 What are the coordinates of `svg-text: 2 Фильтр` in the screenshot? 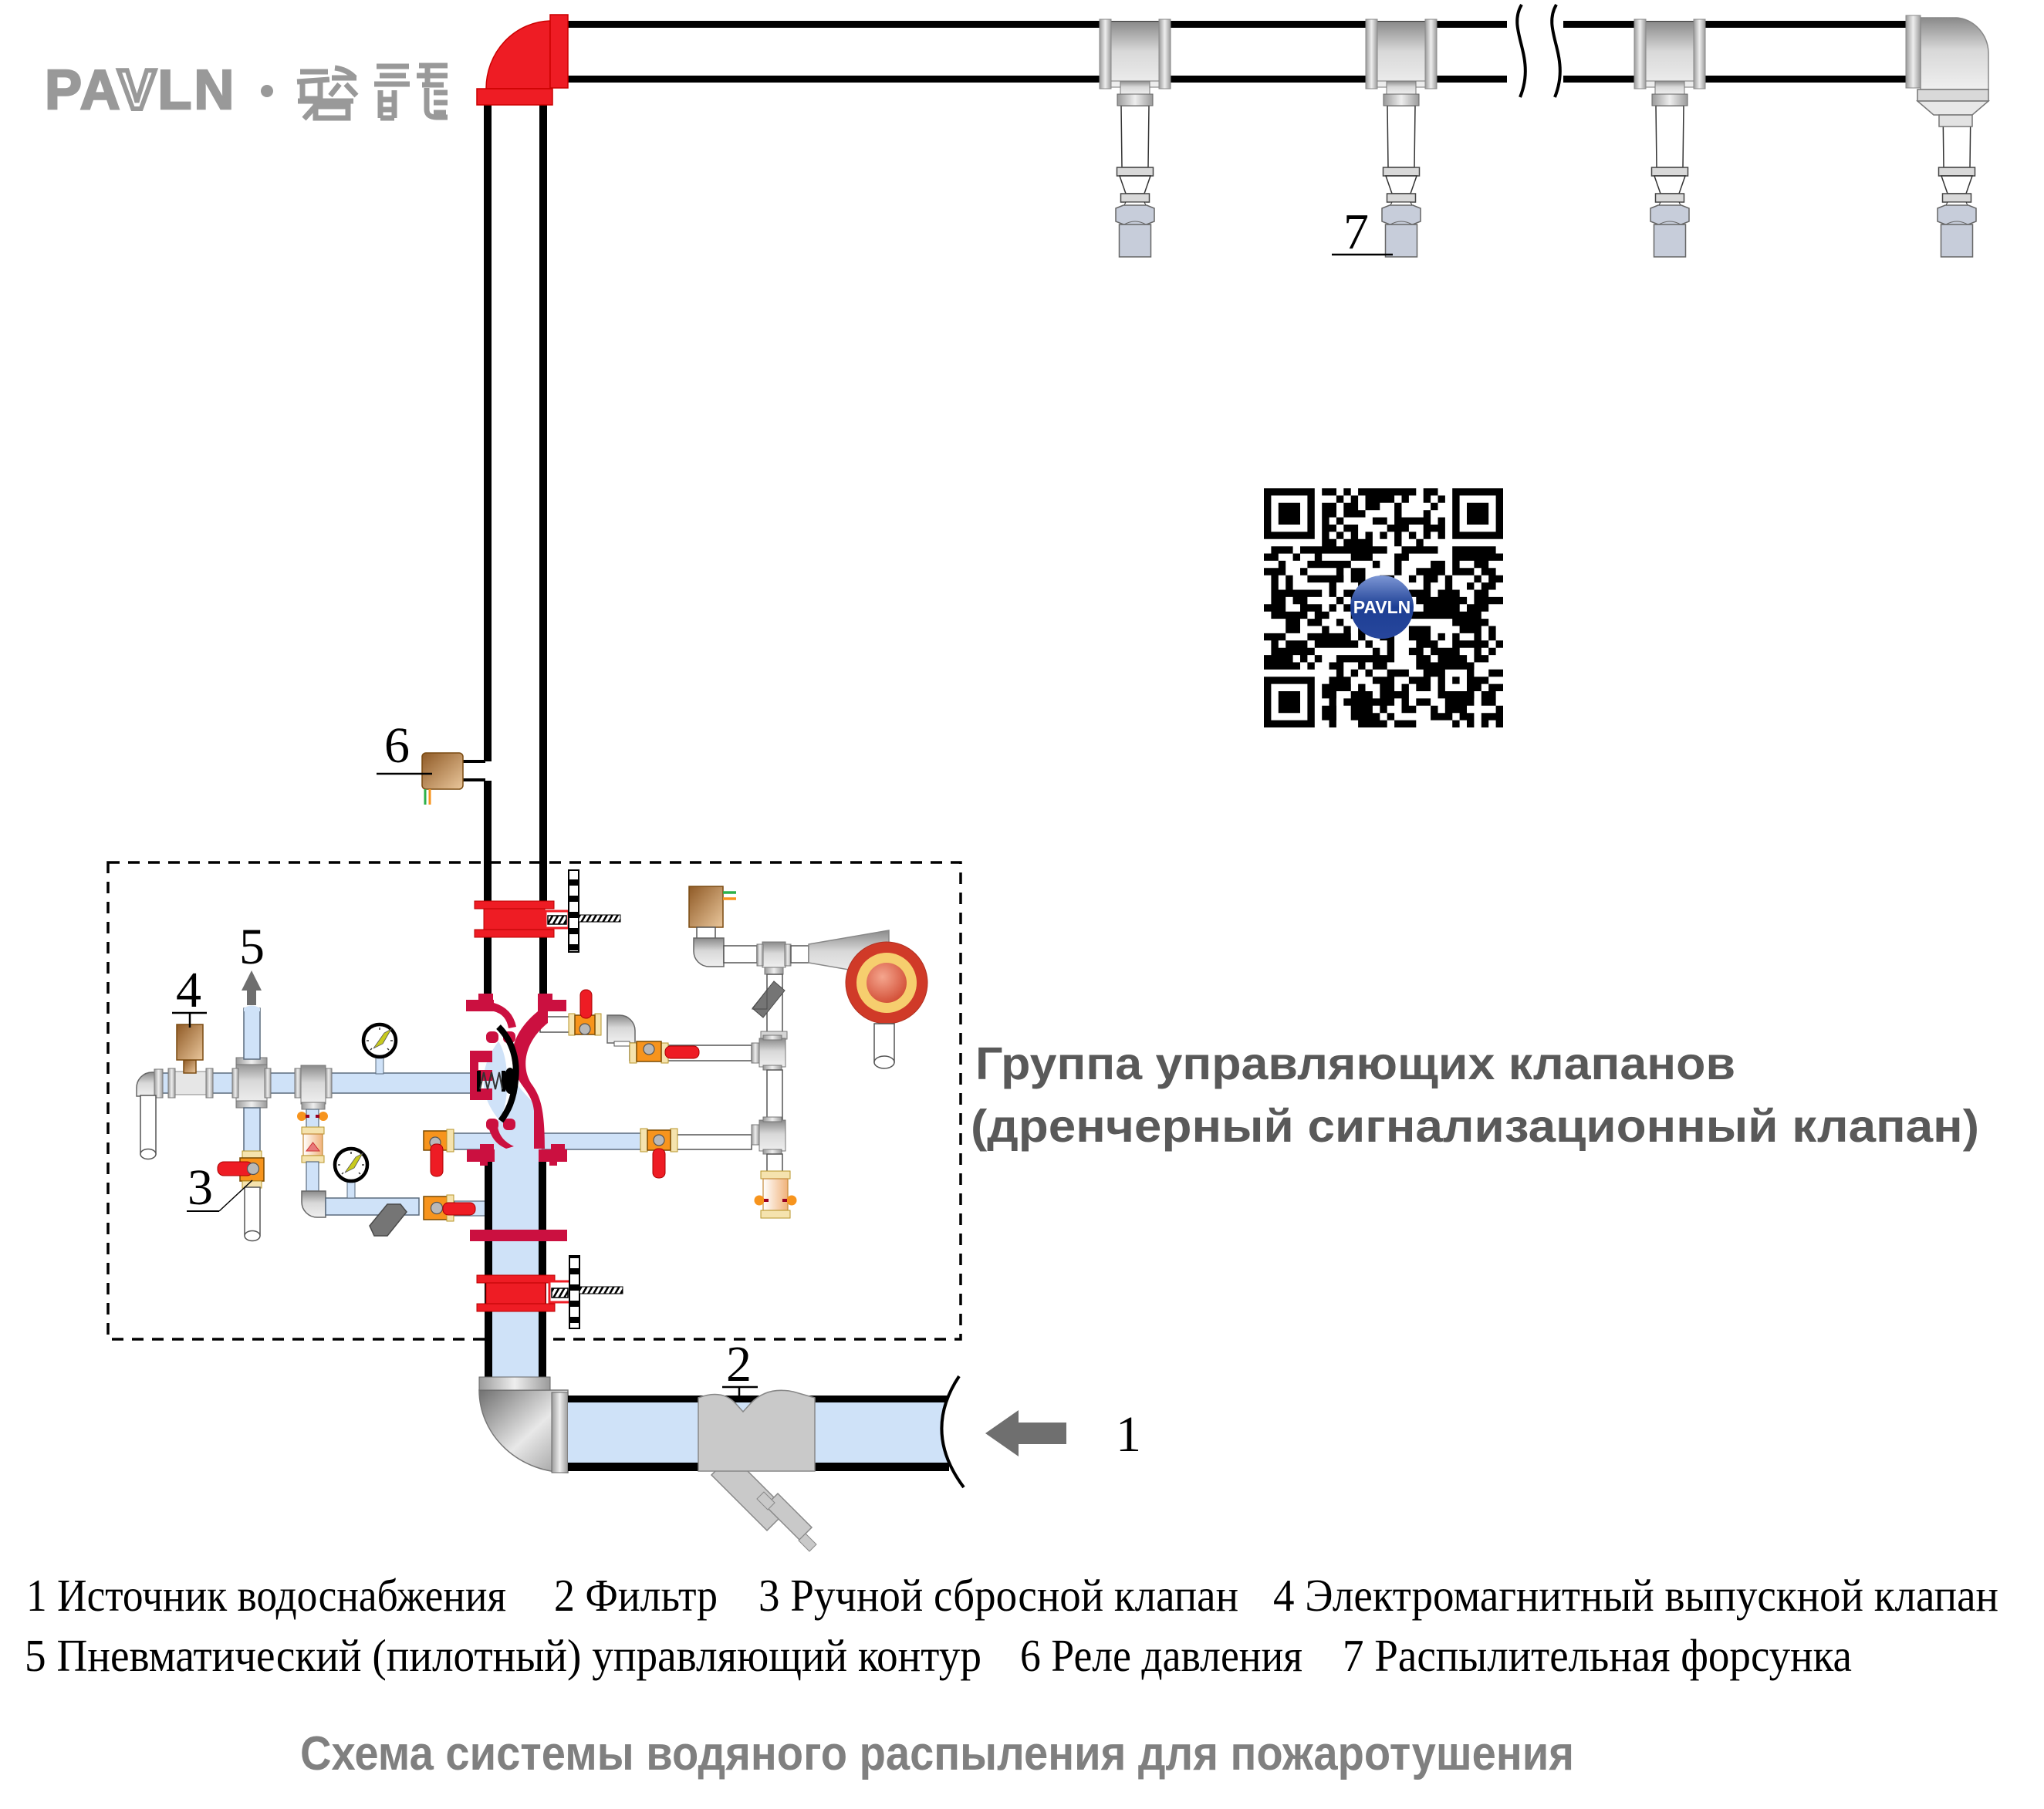 It's located at (636, 1596).